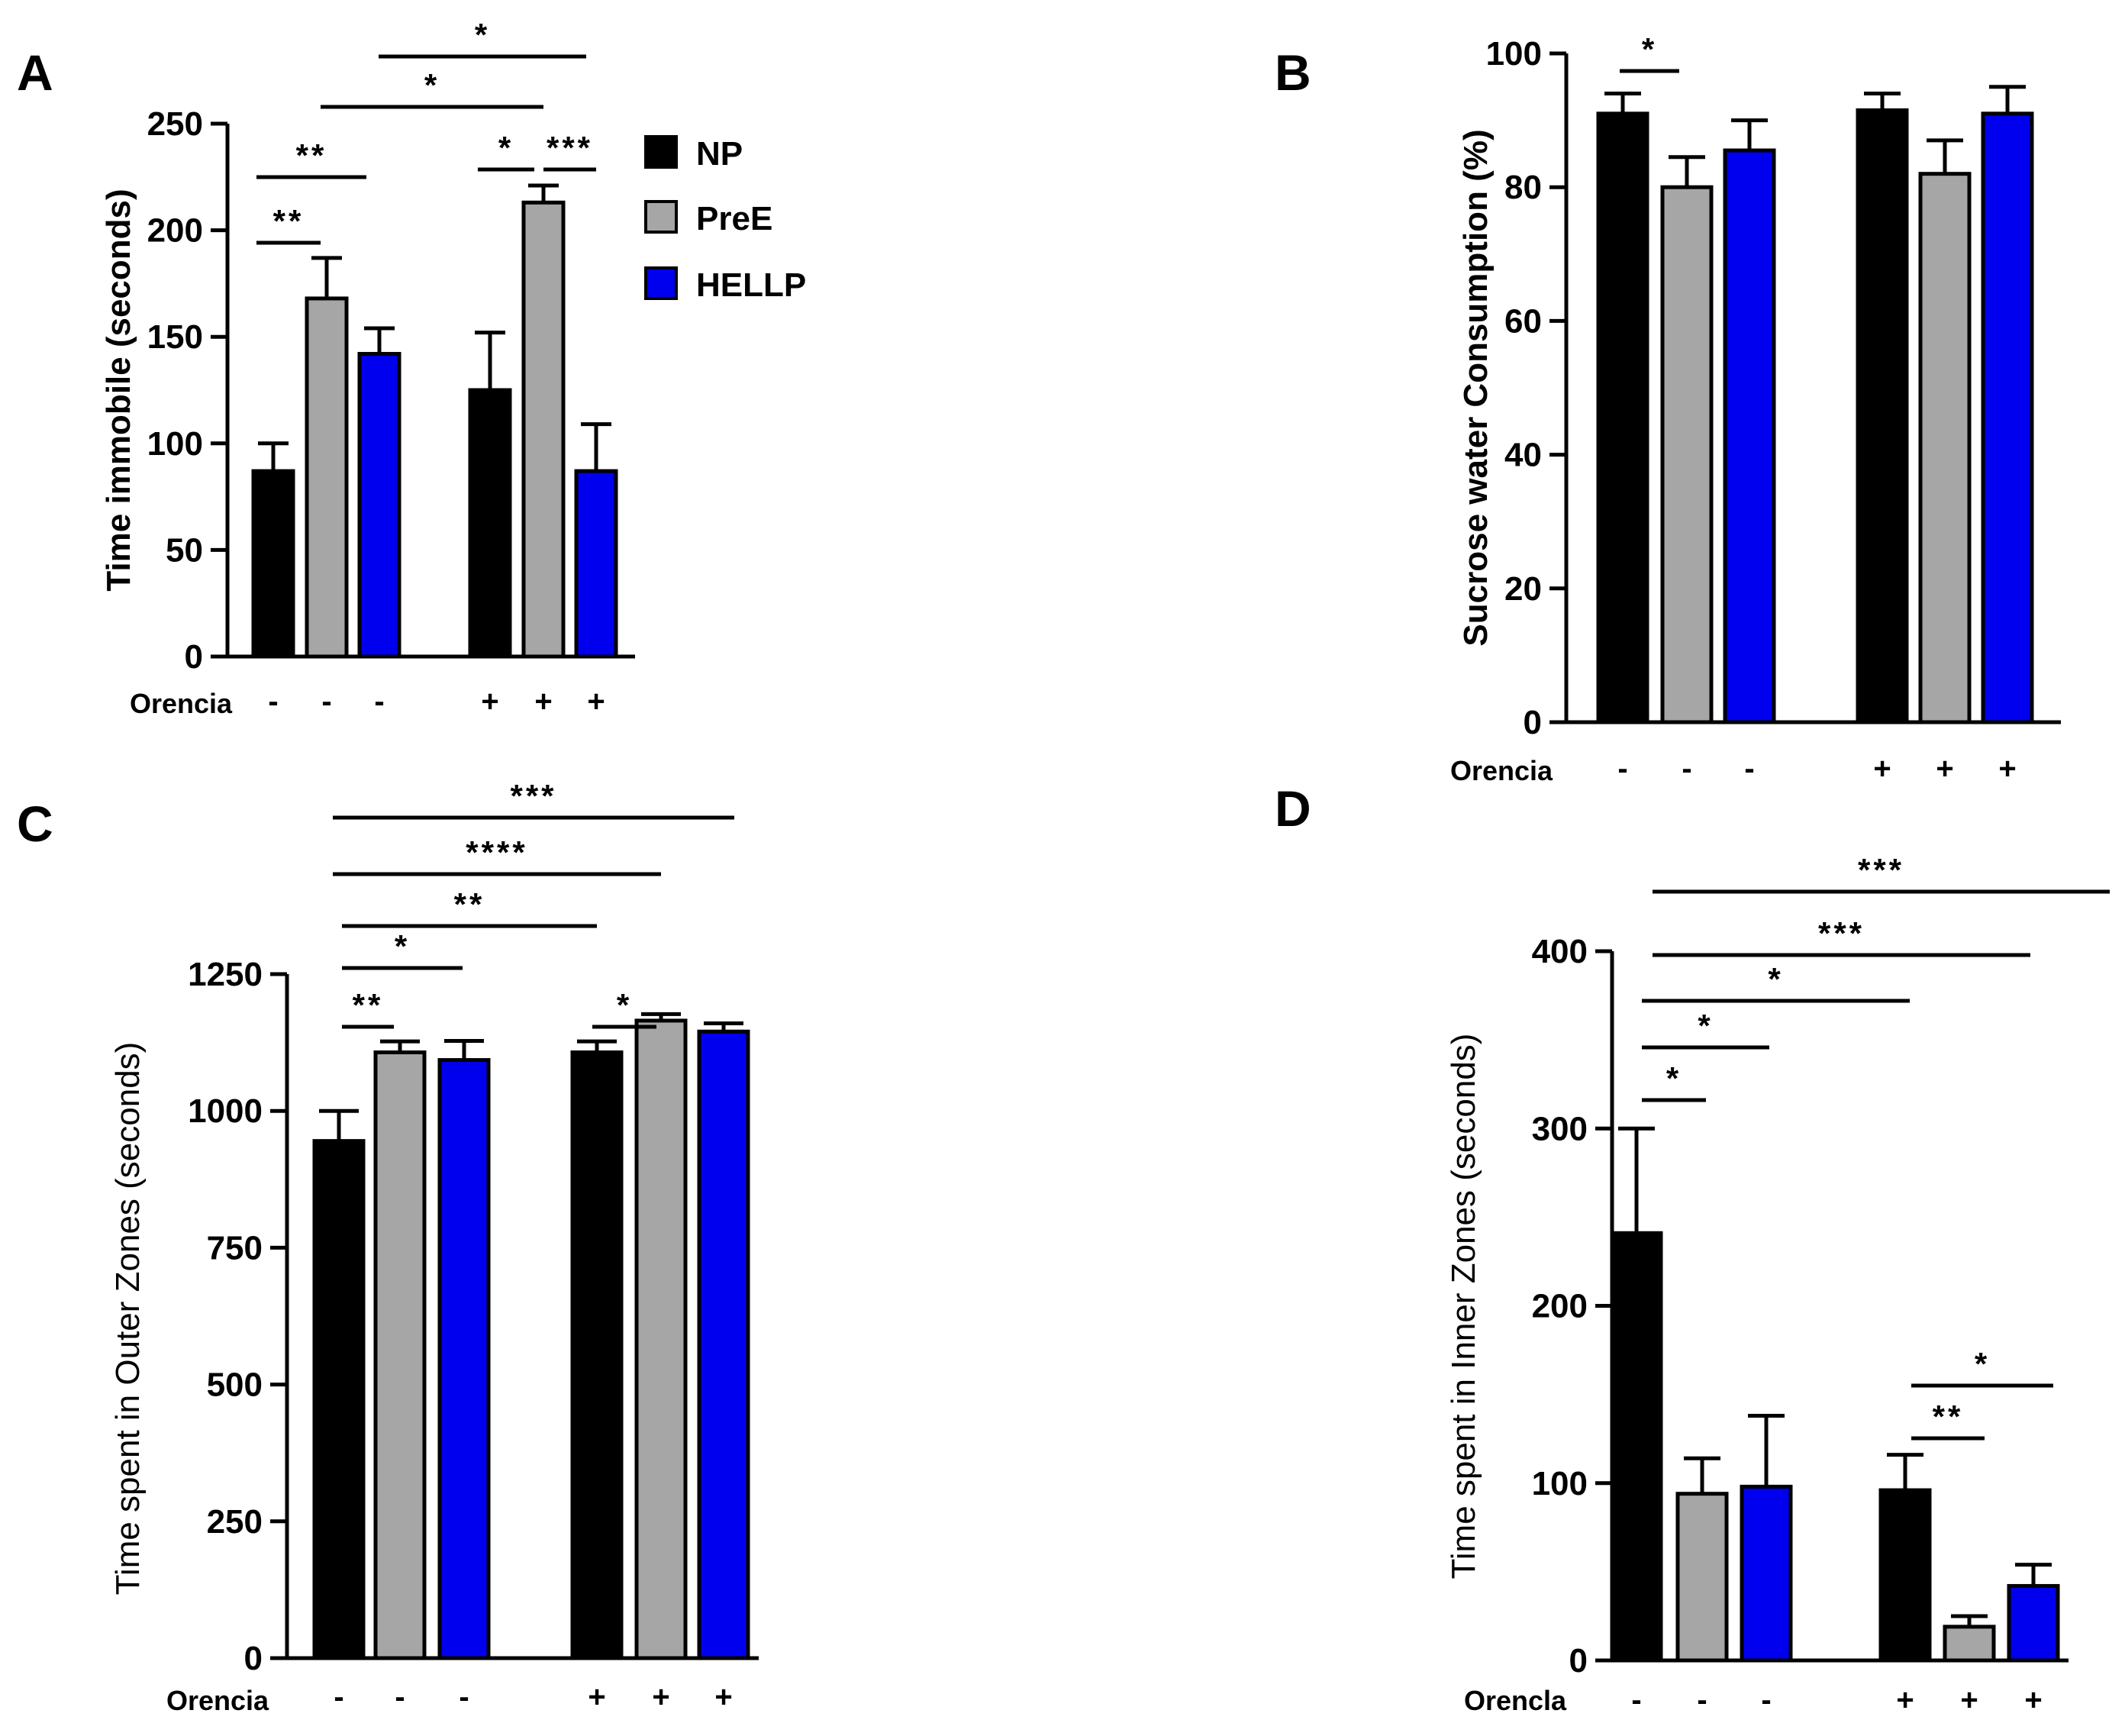 Image resolution: width=2125 pixels, height=1736 pixels. Describe the element at coordinates (725, 219) in the screenshot. I see `legend: NP PreE HELLP` at that location.